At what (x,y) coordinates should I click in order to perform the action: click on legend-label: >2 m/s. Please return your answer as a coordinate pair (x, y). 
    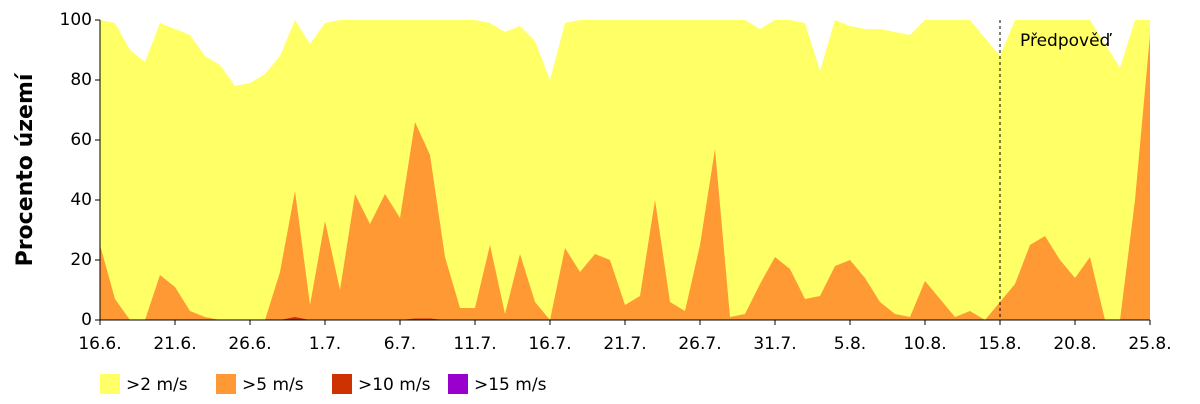
    Looking at the image, I should click on (157, 385).